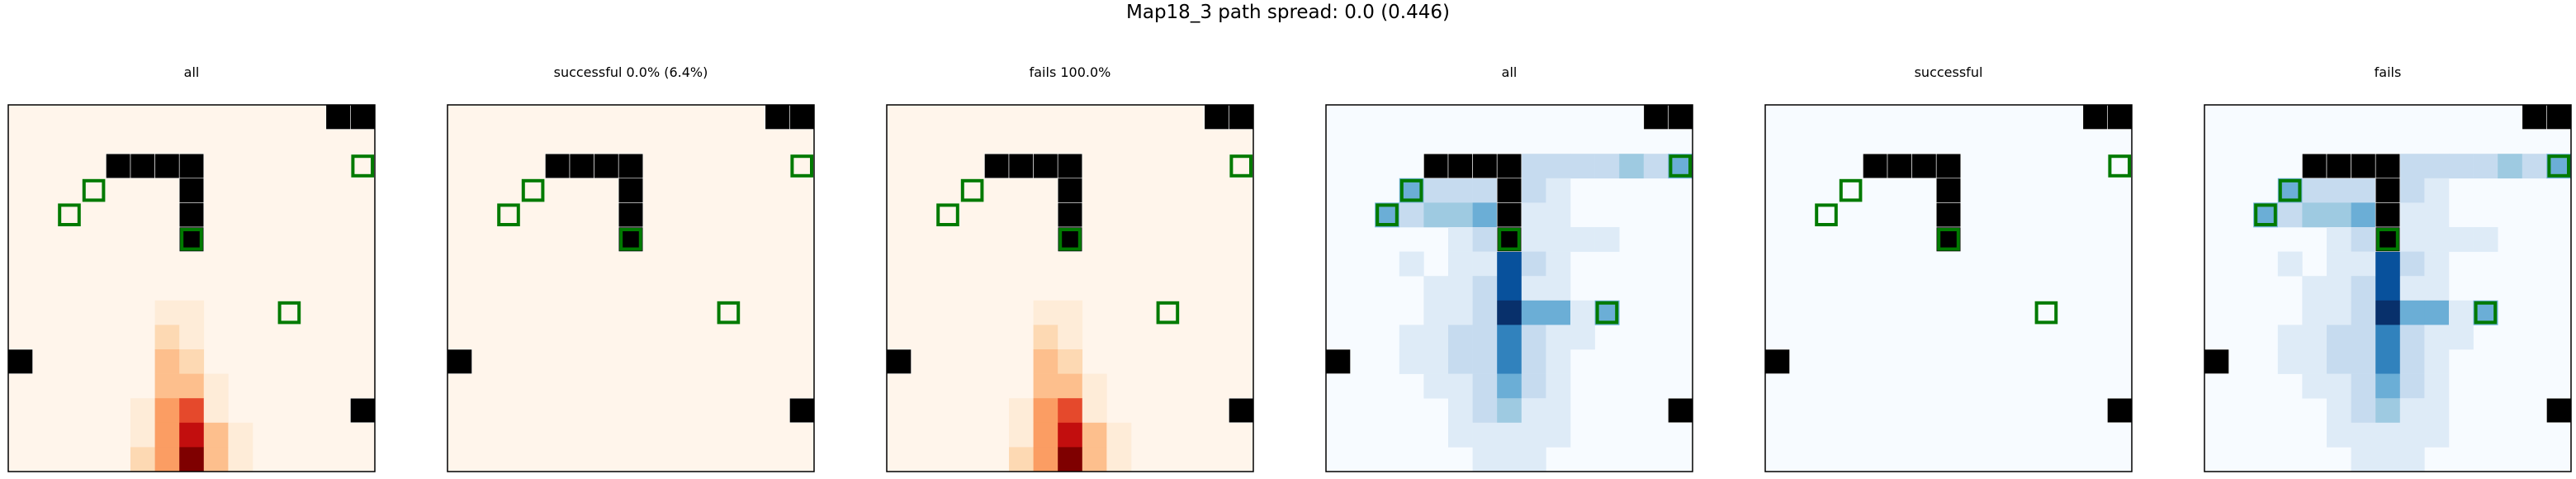 The image size is (2576, 479). What do you see at coordinates (191, 72) in the screenshot?
I see `panel-title: all` at bounding box center [191, 72].